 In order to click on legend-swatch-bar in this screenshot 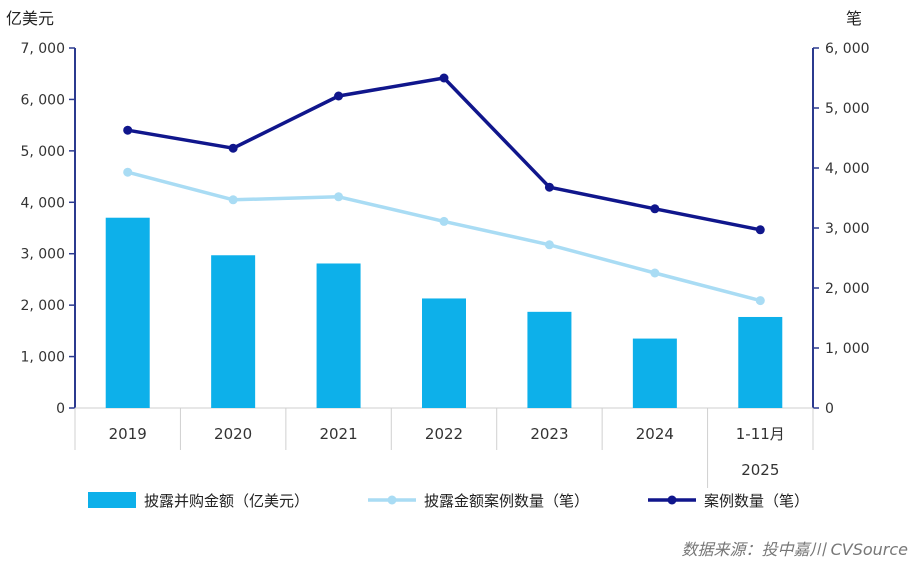, I will do `click(112, 500)`.